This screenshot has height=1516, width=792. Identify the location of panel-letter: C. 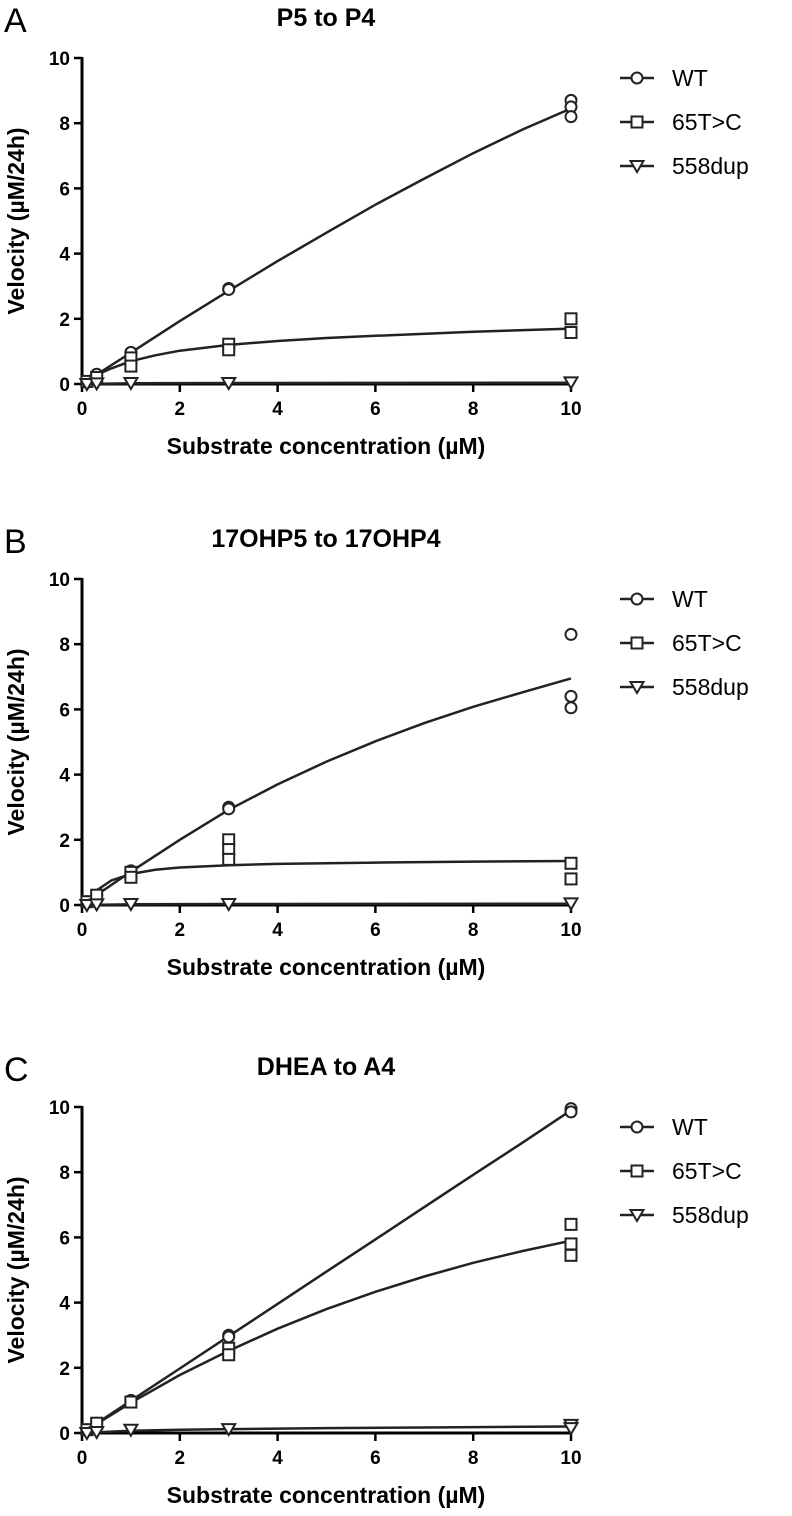
(16, 1070).